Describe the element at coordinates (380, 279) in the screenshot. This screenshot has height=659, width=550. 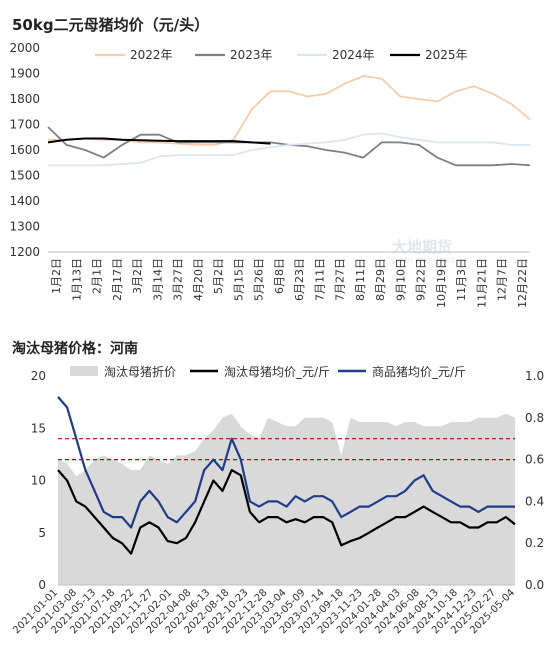
I see `x-tick-label-16: 8月29日` at that location.